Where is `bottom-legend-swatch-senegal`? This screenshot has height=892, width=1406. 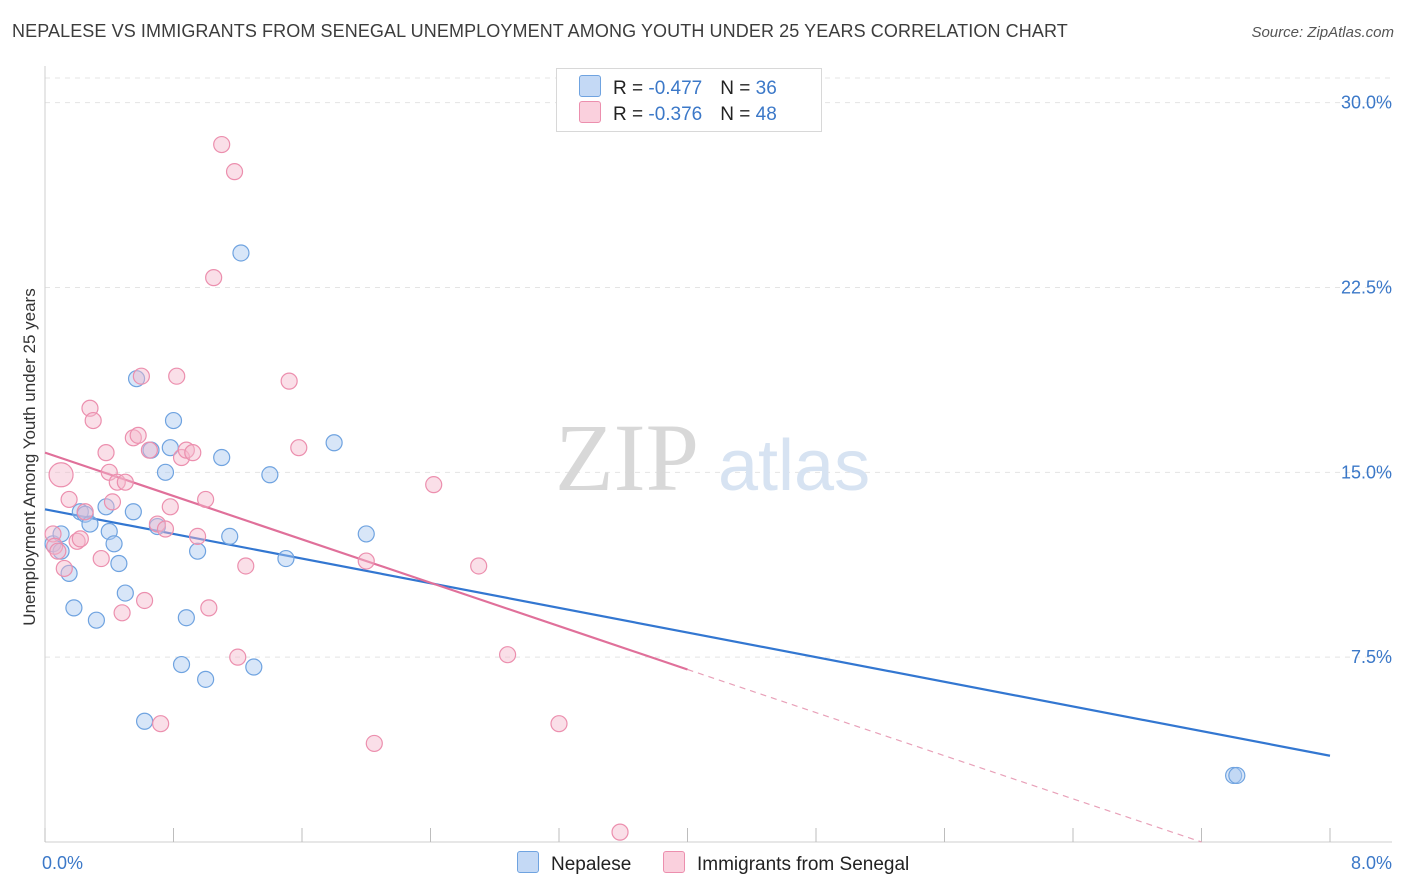 bottom-legend-swatch-senegal is located at coordinates (674, 862).